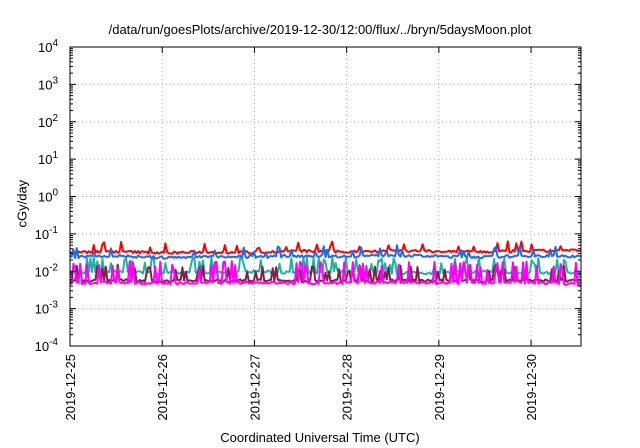 The width and height of the screenshot is (640, 448). What do you see at coordinates (531, 387) in the screenshot?
I see `x-tick-label: 2019-12-30` at bounding box center [531, 387].